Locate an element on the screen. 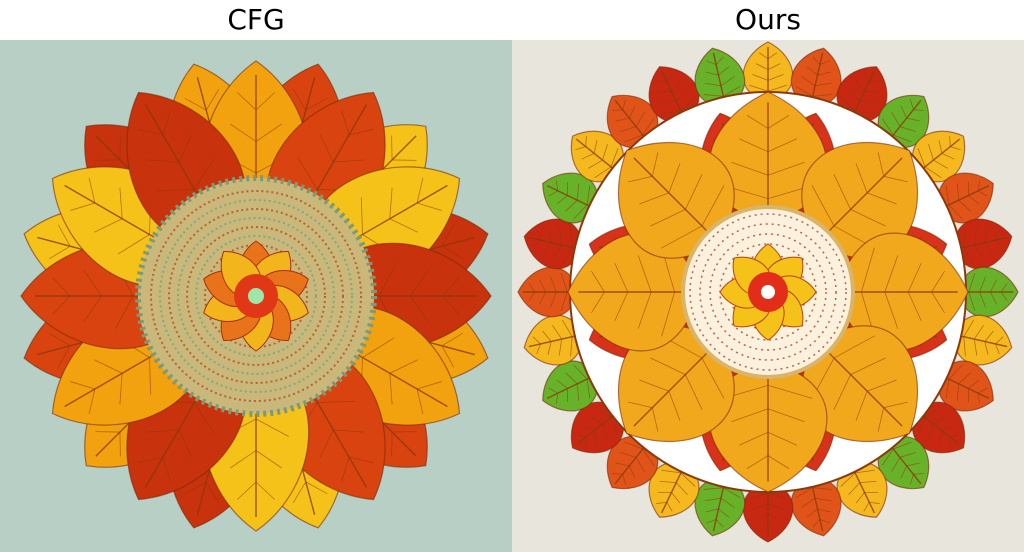  cfg-panel-title: CFG is located at coordinates (256, 19).